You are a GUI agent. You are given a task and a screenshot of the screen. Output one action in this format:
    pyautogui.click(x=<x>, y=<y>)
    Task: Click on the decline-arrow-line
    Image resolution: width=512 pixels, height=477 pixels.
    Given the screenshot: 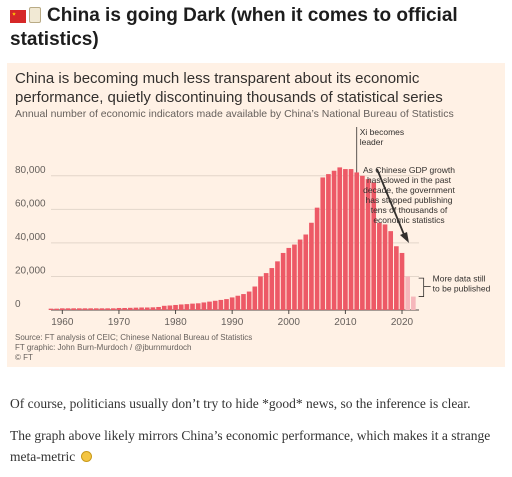 What is the action you would take?
    pyautogui.click(x=391, y=203)
    